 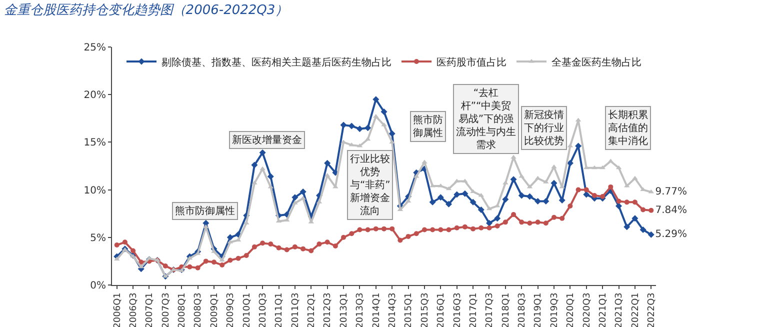 What do you see at coordinates (671, 210) in the screenshot?
I see `data-label: 7.84%` at bounding box center [671, 210].